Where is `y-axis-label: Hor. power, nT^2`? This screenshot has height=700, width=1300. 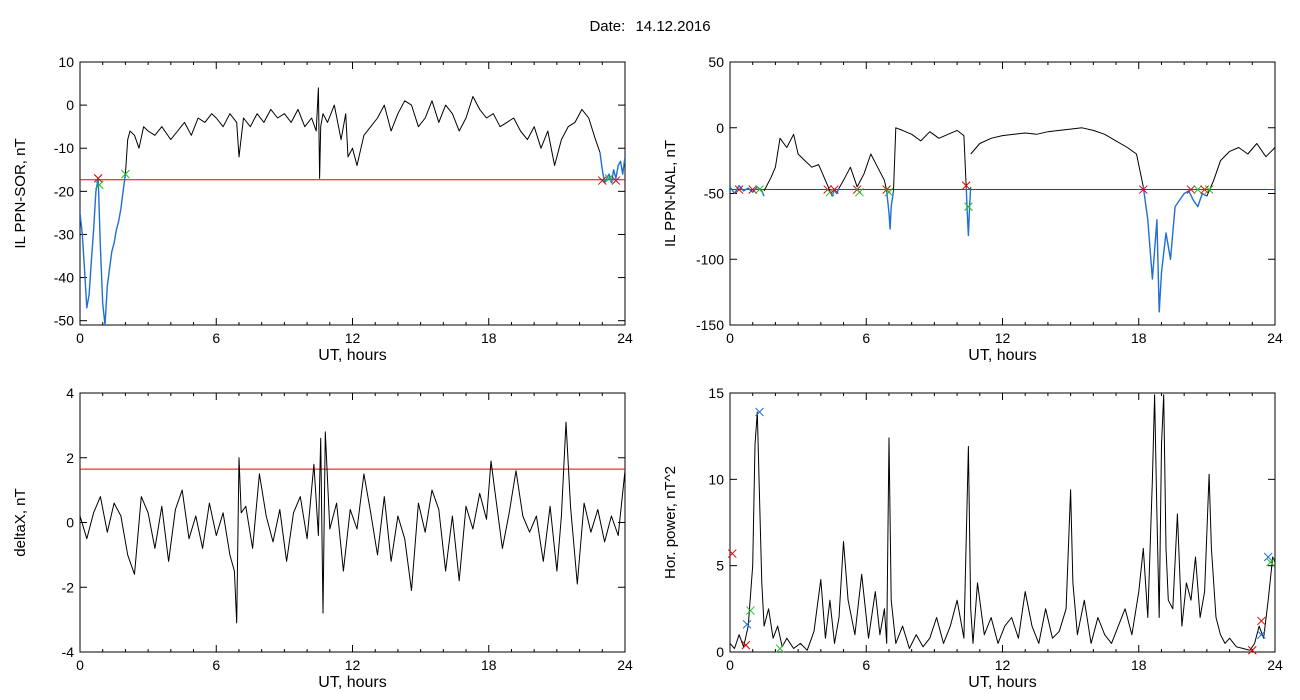 y-axis-label: Hor. power, nT^2 is located at coordinates (670, 522).